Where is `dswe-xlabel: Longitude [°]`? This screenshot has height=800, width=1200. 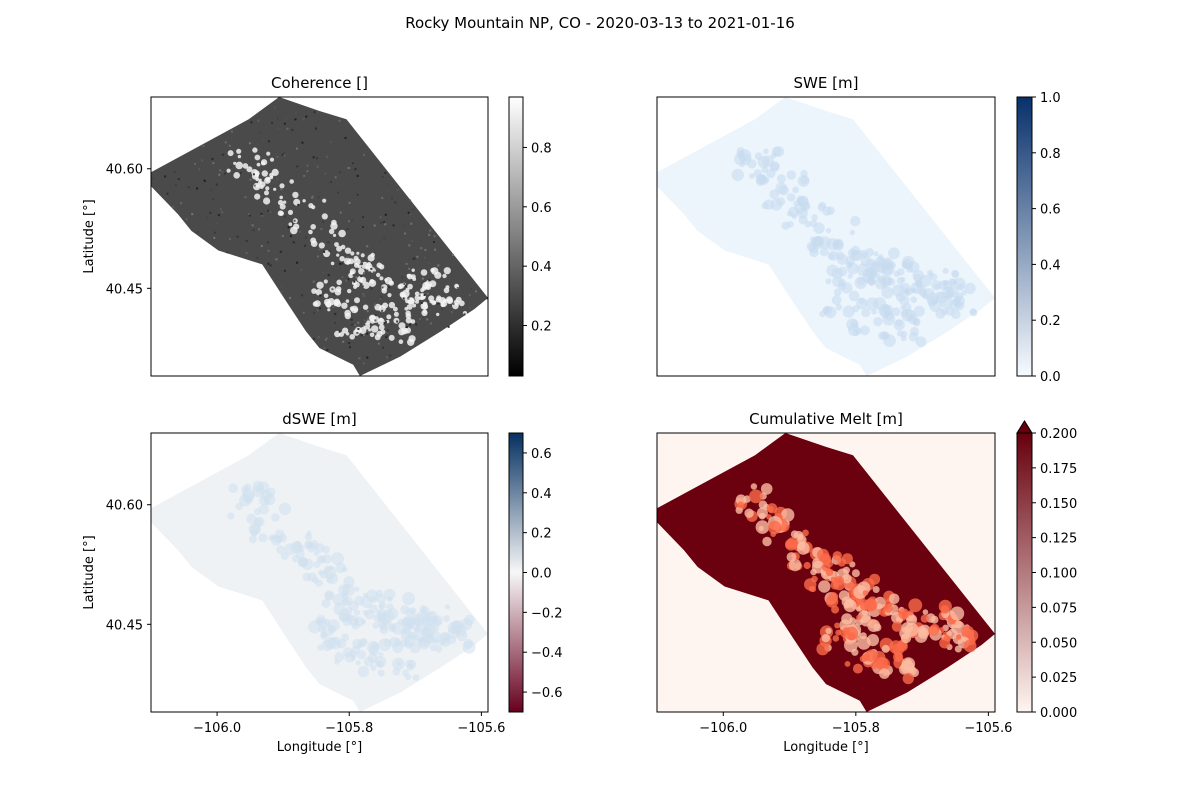
dswe-xlabel: Longitude [°] is located at coordinates (319, 747).